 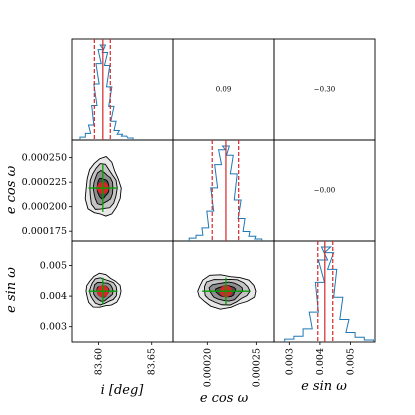 I want to click on histogram-step-i, so click(x=106, y=92).